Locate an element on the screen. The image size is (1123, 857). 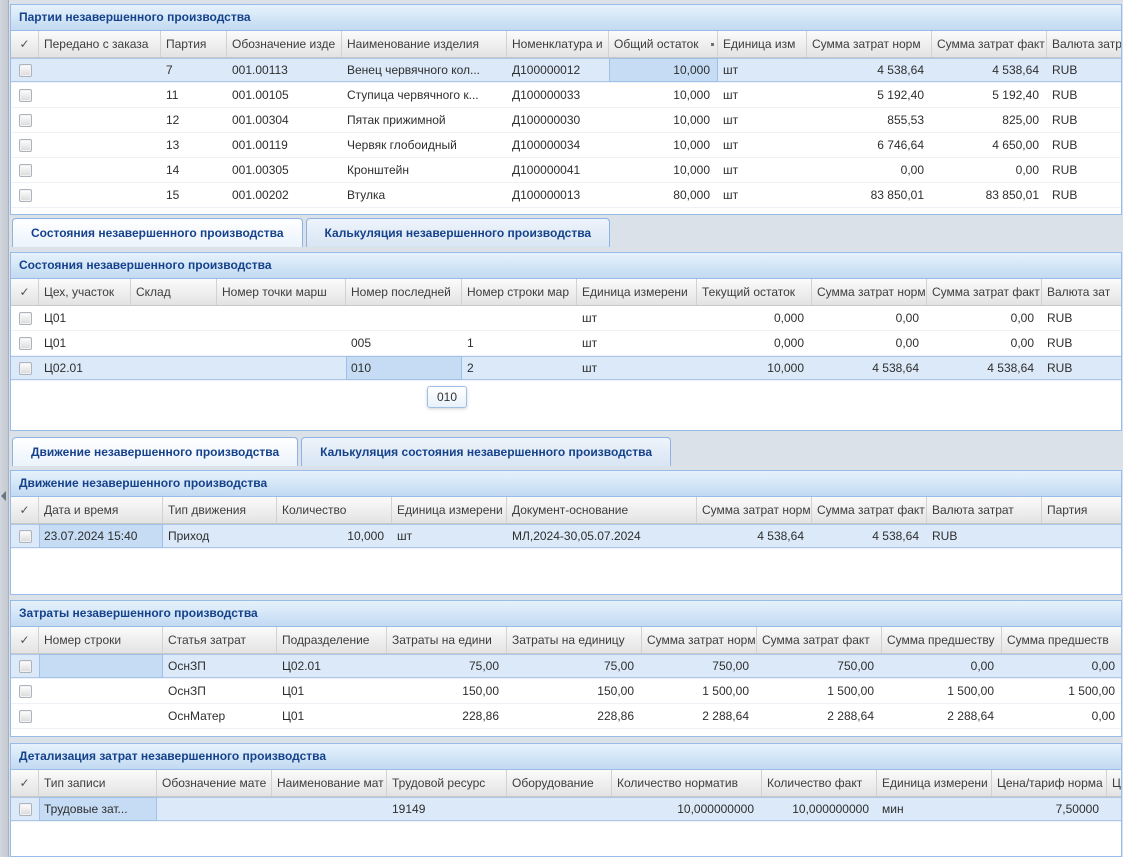
grid-cell: 001.00119 is located at coordinates (260, 145).